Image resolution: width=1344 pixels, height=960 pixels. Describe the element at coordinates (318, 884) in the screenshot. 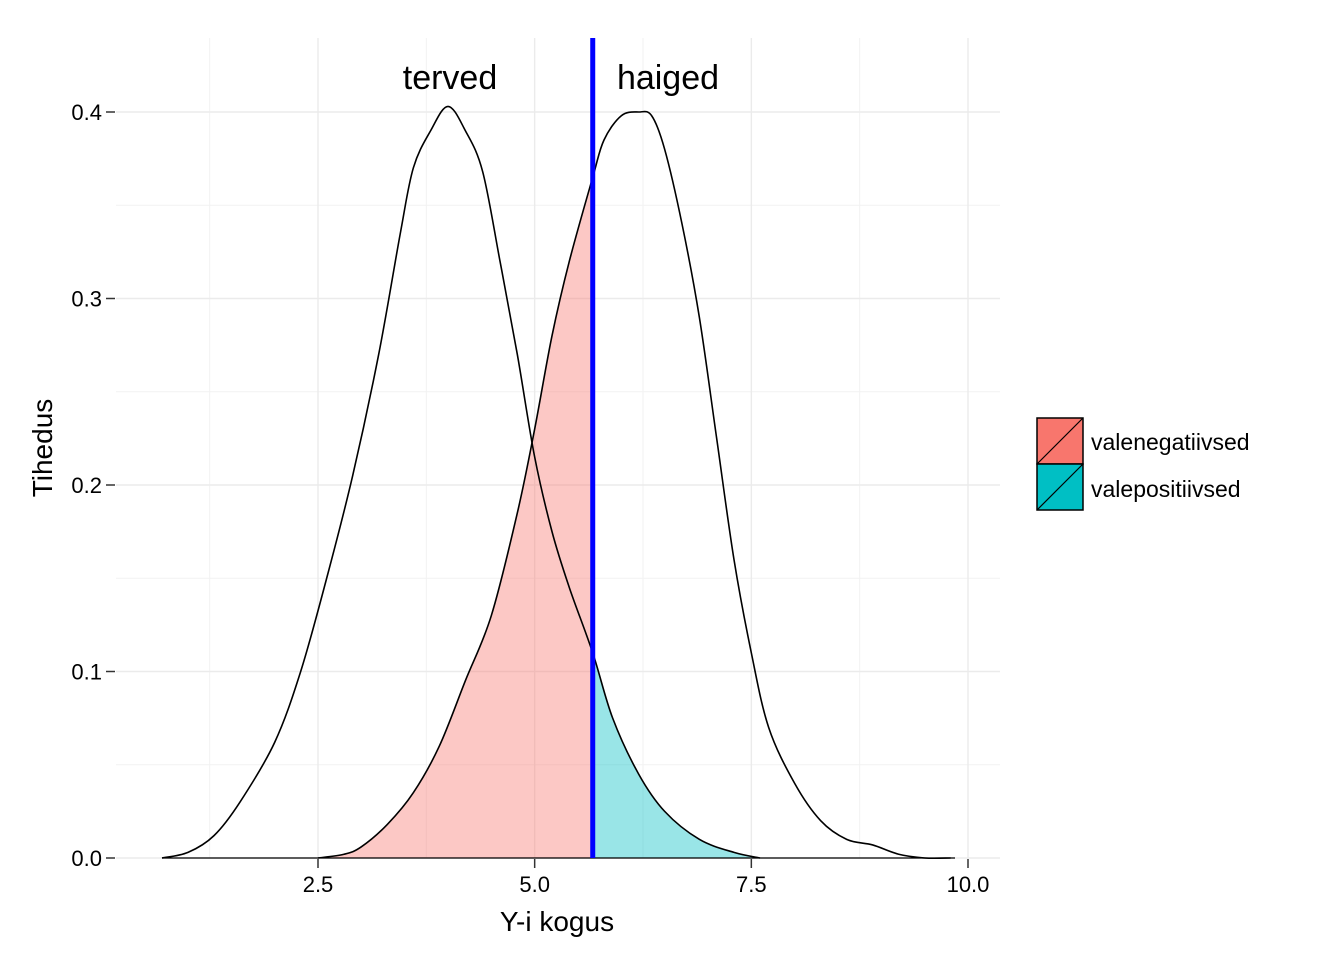

I see `x-tick-label: 2.5` at that location.